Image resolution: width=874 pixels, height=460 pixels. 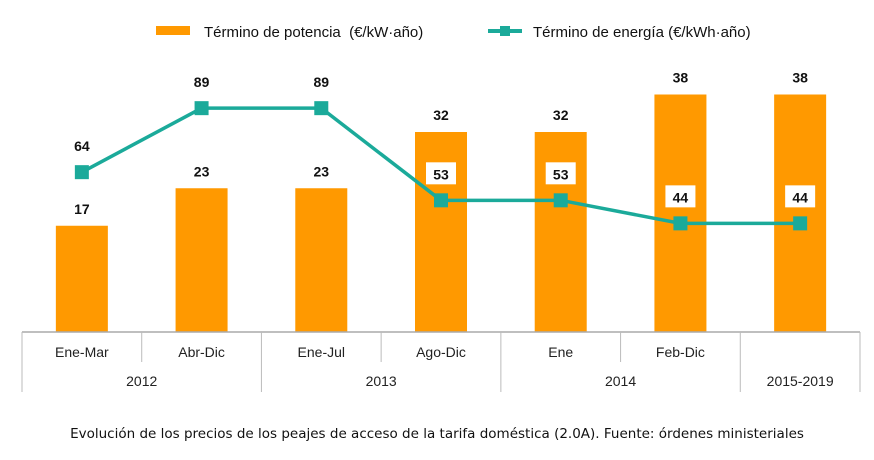 I want to click on legend-label-potencia: Término de potencia (€/kW·año), so click(x=313, y=32).